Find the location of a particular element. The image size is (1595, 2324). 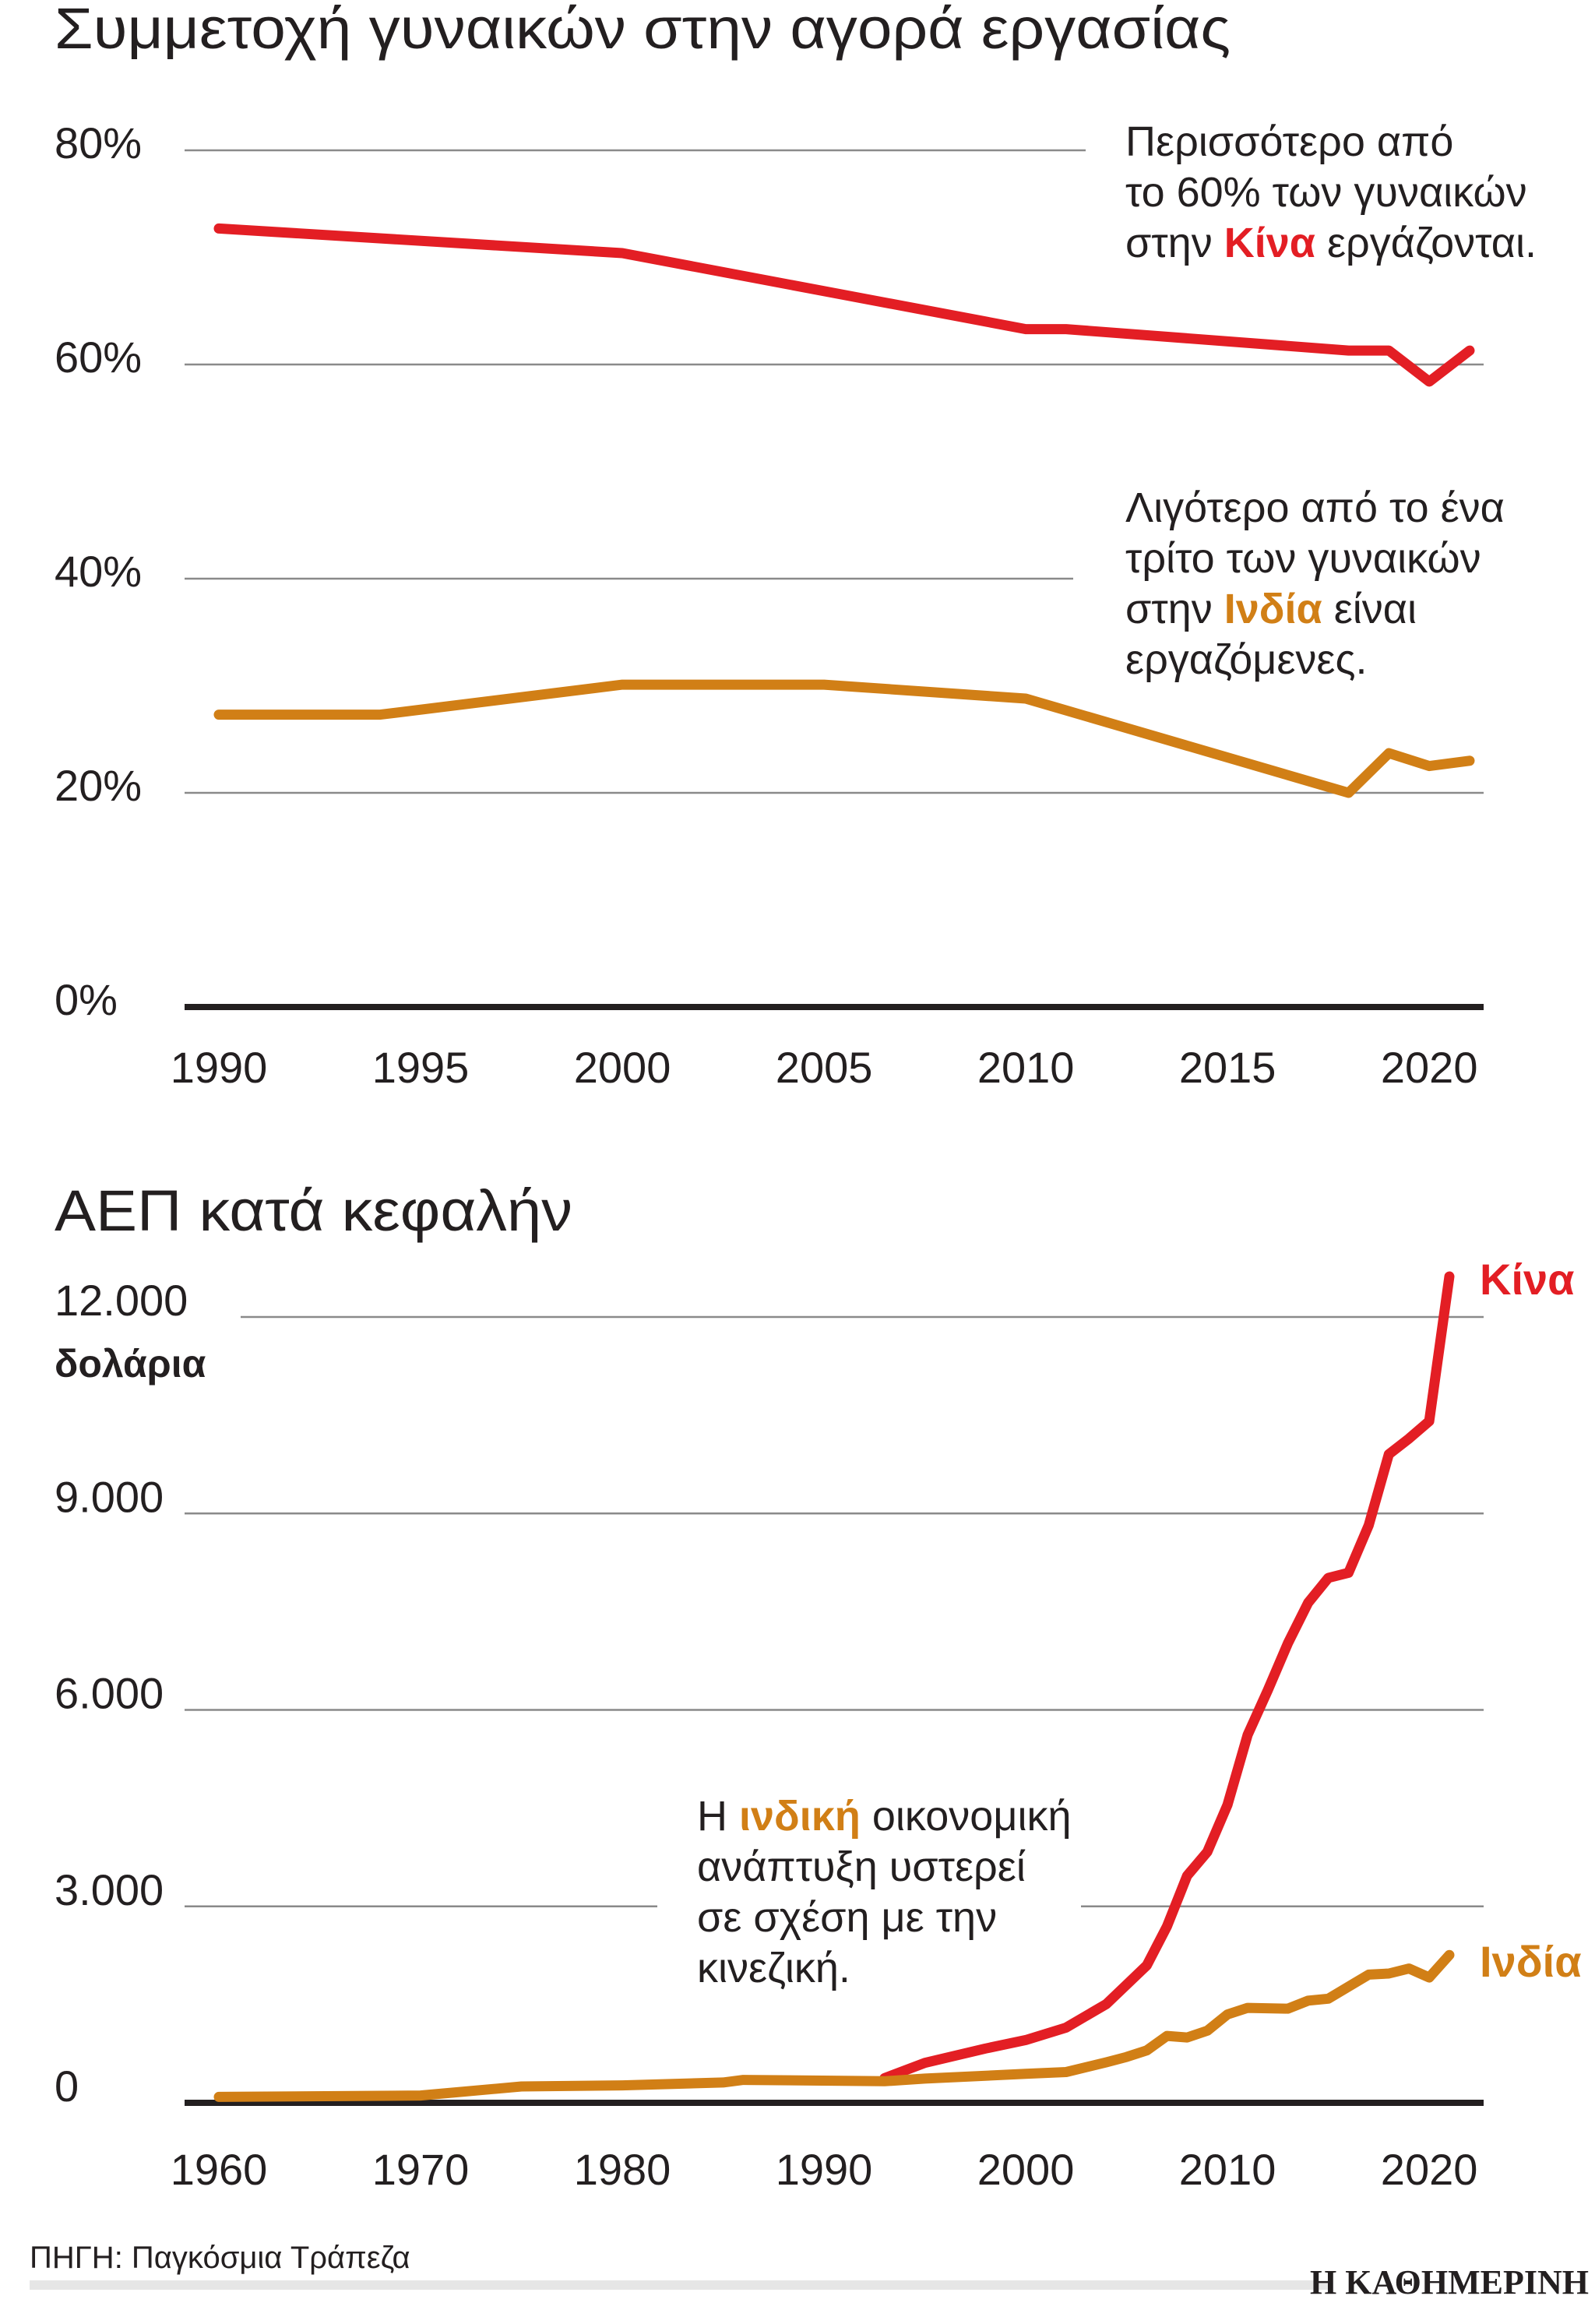

y-tick-label: 60% is located at coordinates (98, 357).